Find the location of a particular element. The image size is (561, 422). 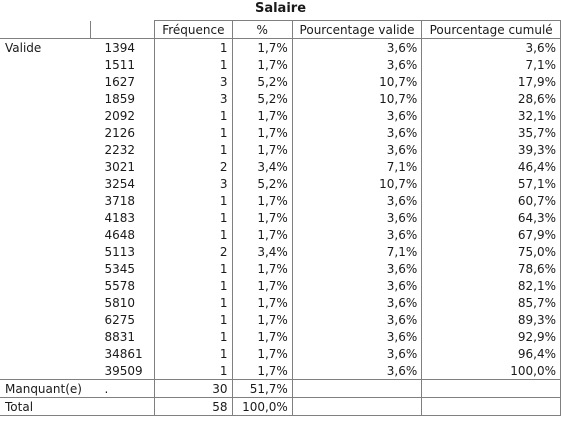

row-value: 5113 is located at coordinates (123, 251).